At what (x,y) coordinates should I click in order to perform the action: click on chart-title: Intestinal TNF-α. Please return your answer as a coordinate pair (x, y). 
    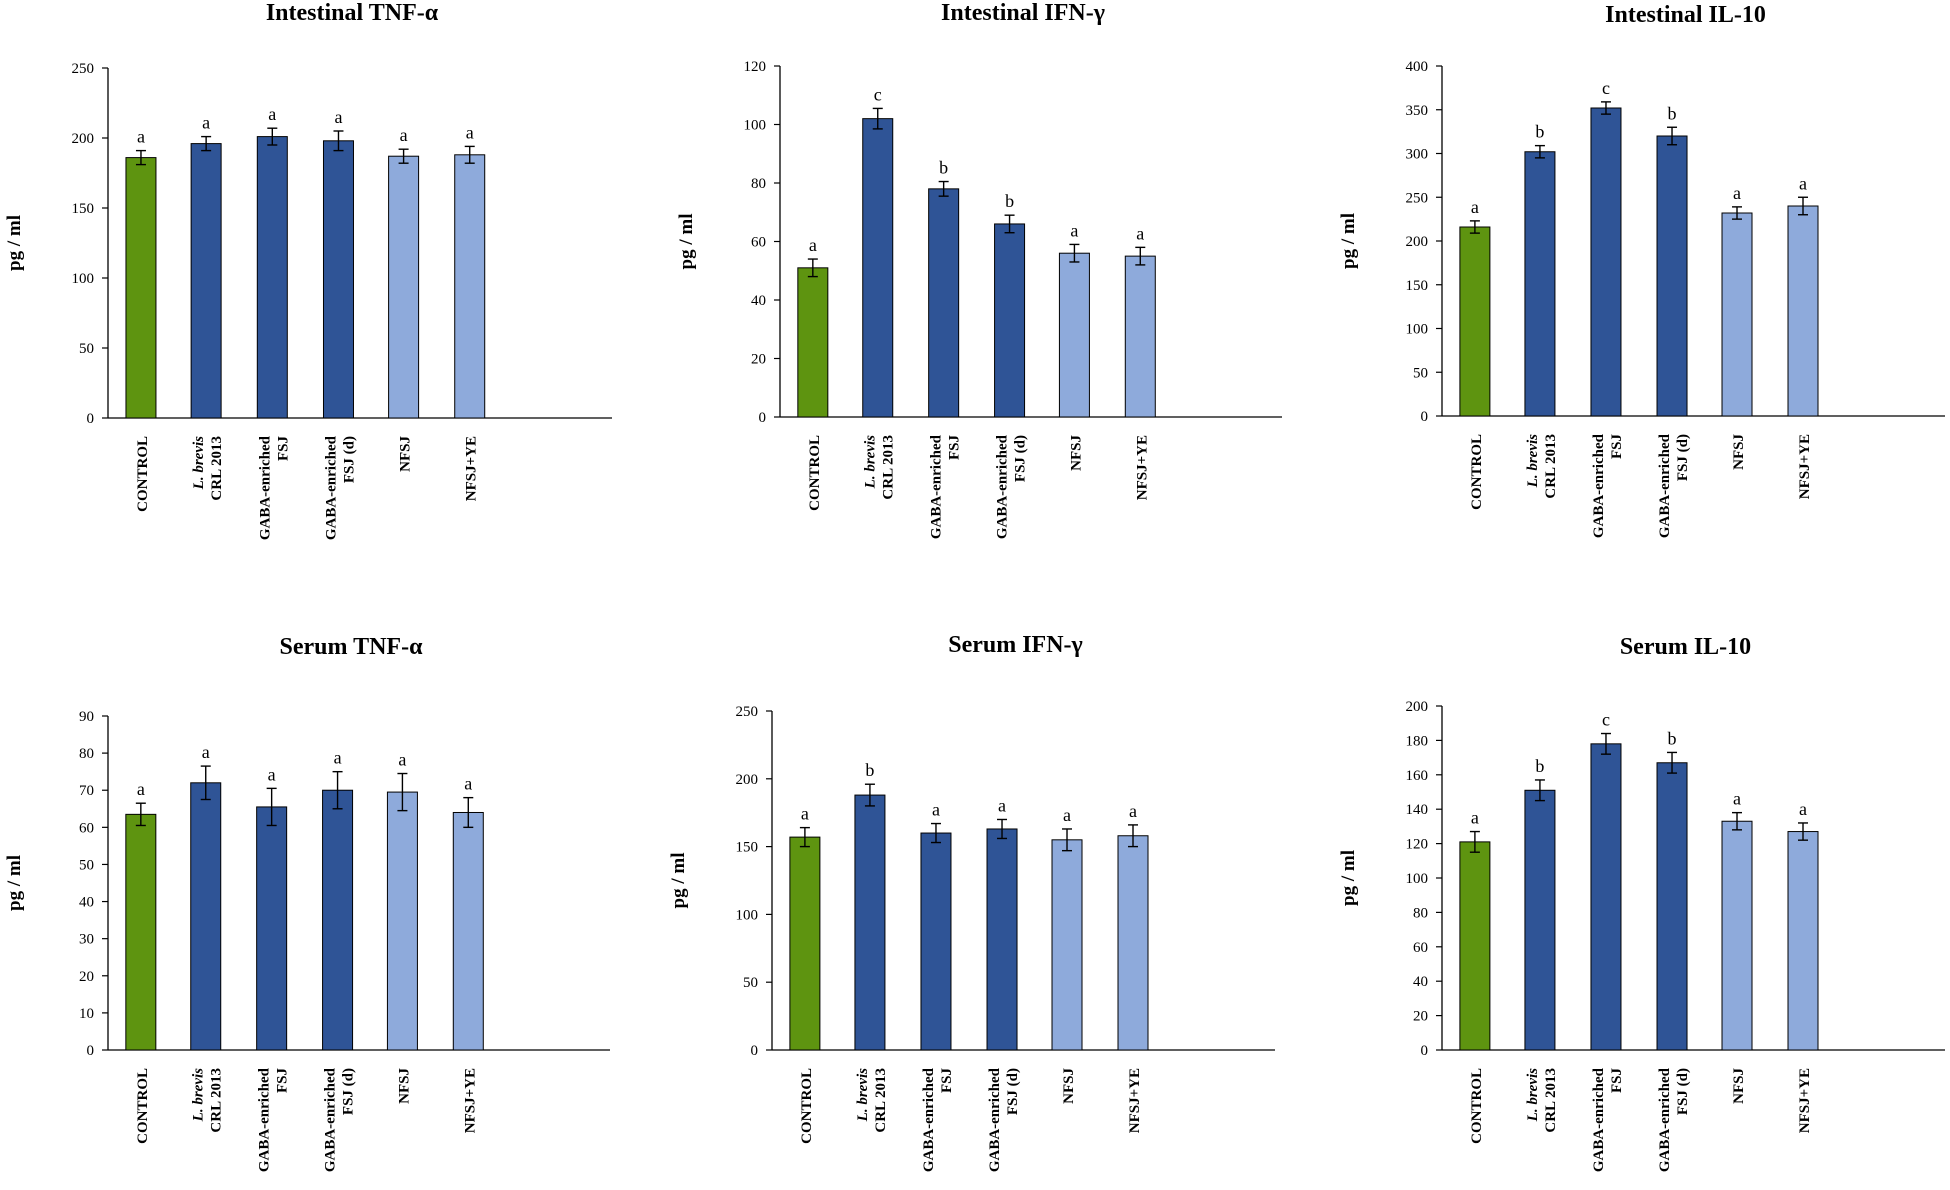
    Looking at the image, I should click on (352, 13).